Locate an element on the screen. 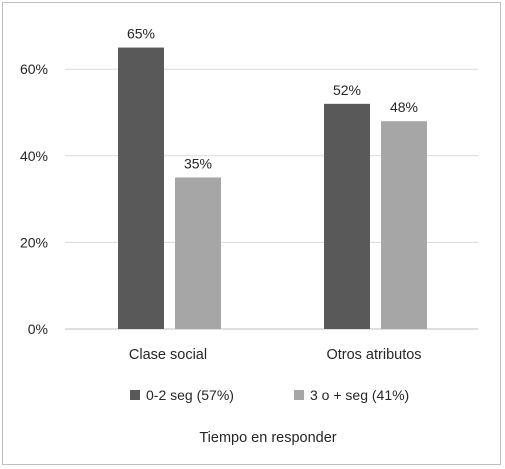 The image size is (505, 469). data-label: 65% is located at coordinates (141, 34).